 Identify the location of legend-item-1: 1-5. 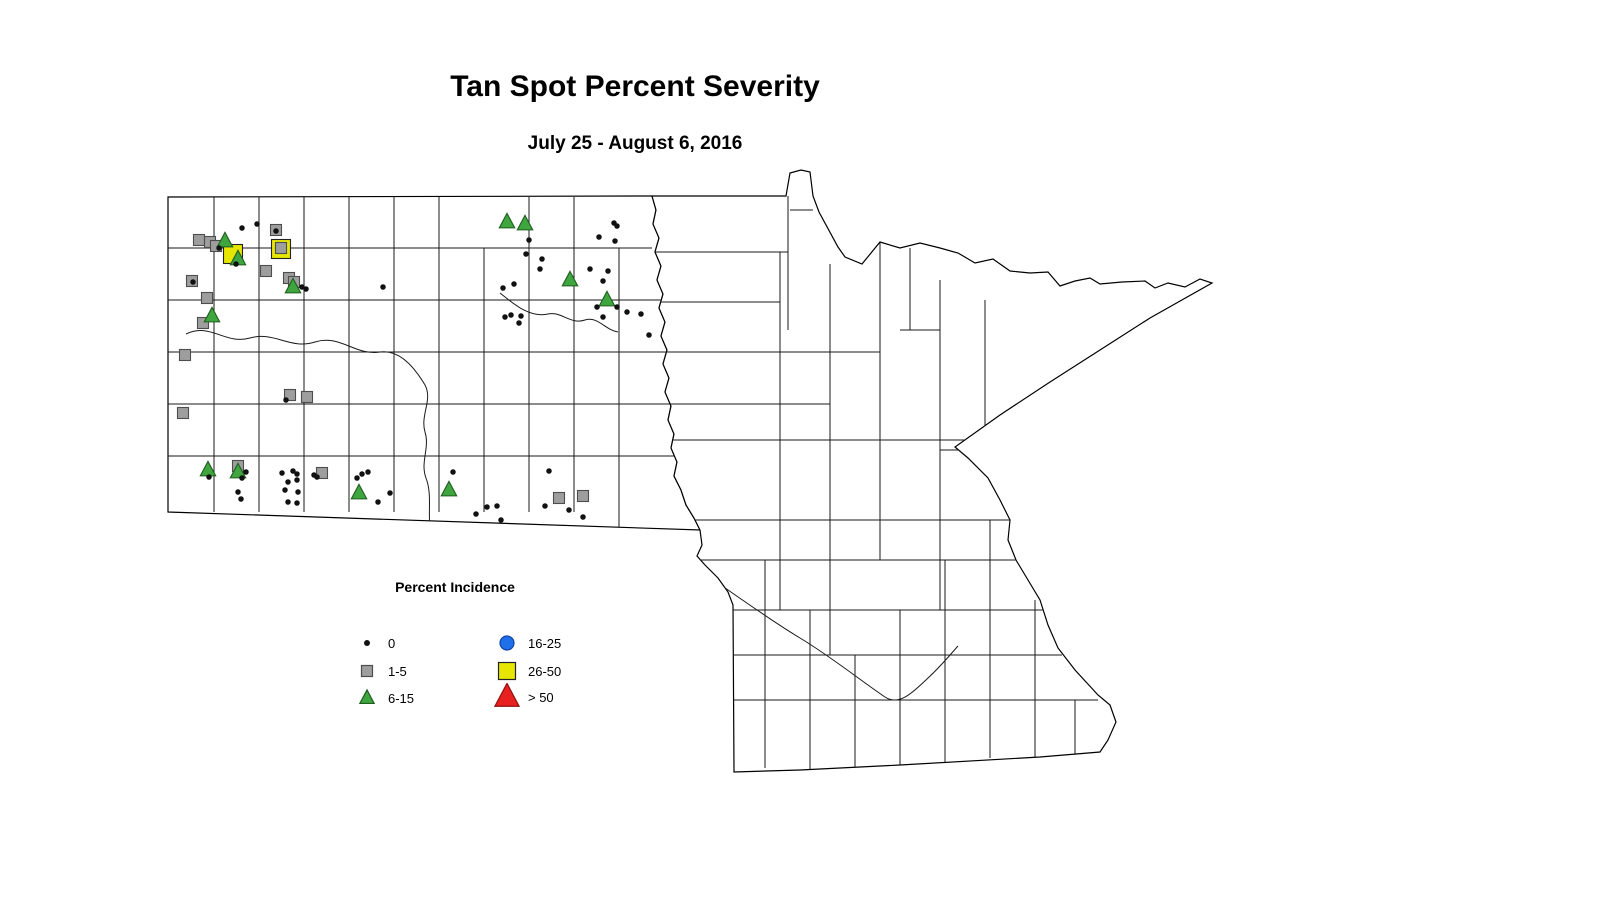
(379, 671).